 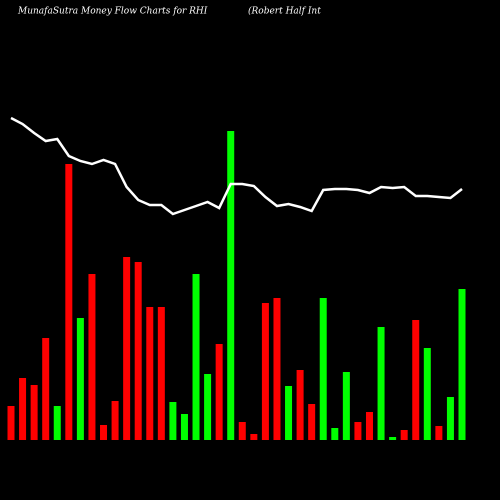 What do you see at coordinates (284, 11) in the screenshot?
I see `chart-subtitle: (Robert Half Int` at bounding box center [284, 11].